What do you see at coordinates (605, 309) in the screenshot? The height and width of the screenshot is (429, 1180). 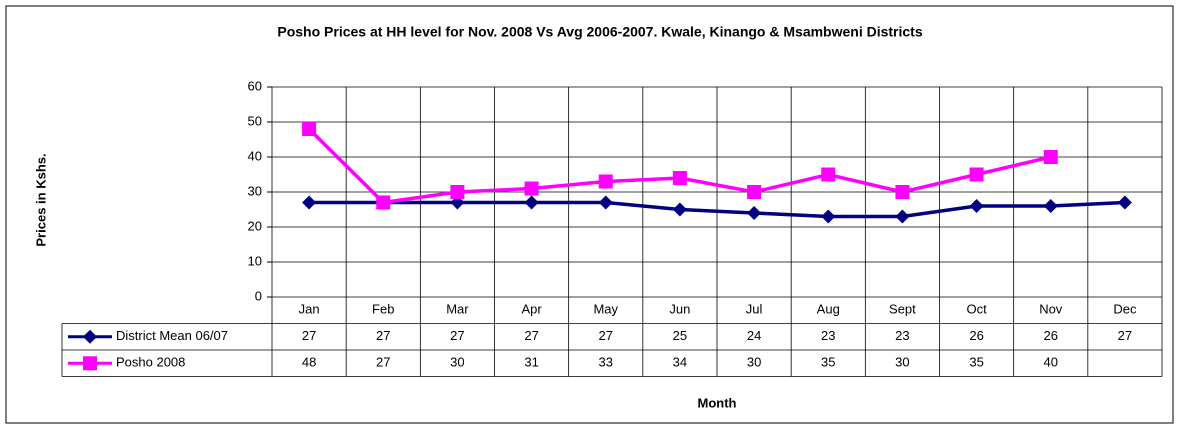 I see `x-tick-label: May` at bounding box center [605, 309].